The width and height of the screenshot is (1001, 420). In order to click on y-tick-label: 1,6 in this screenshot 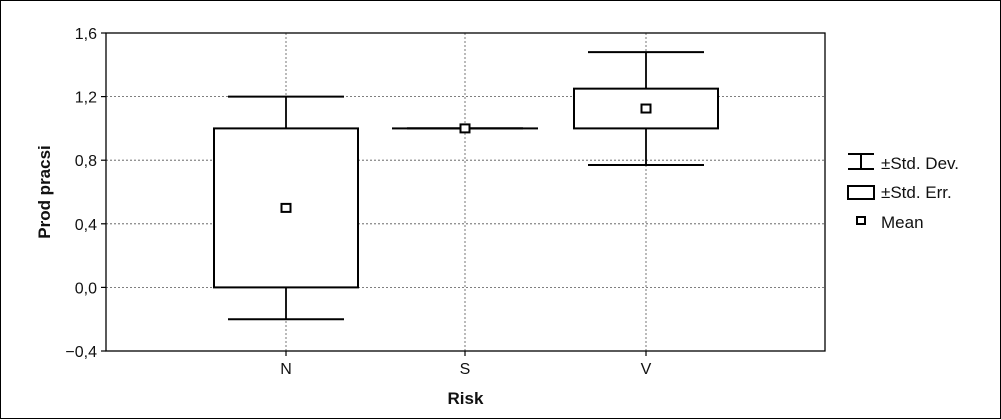, I will do `click(86, 34)`.